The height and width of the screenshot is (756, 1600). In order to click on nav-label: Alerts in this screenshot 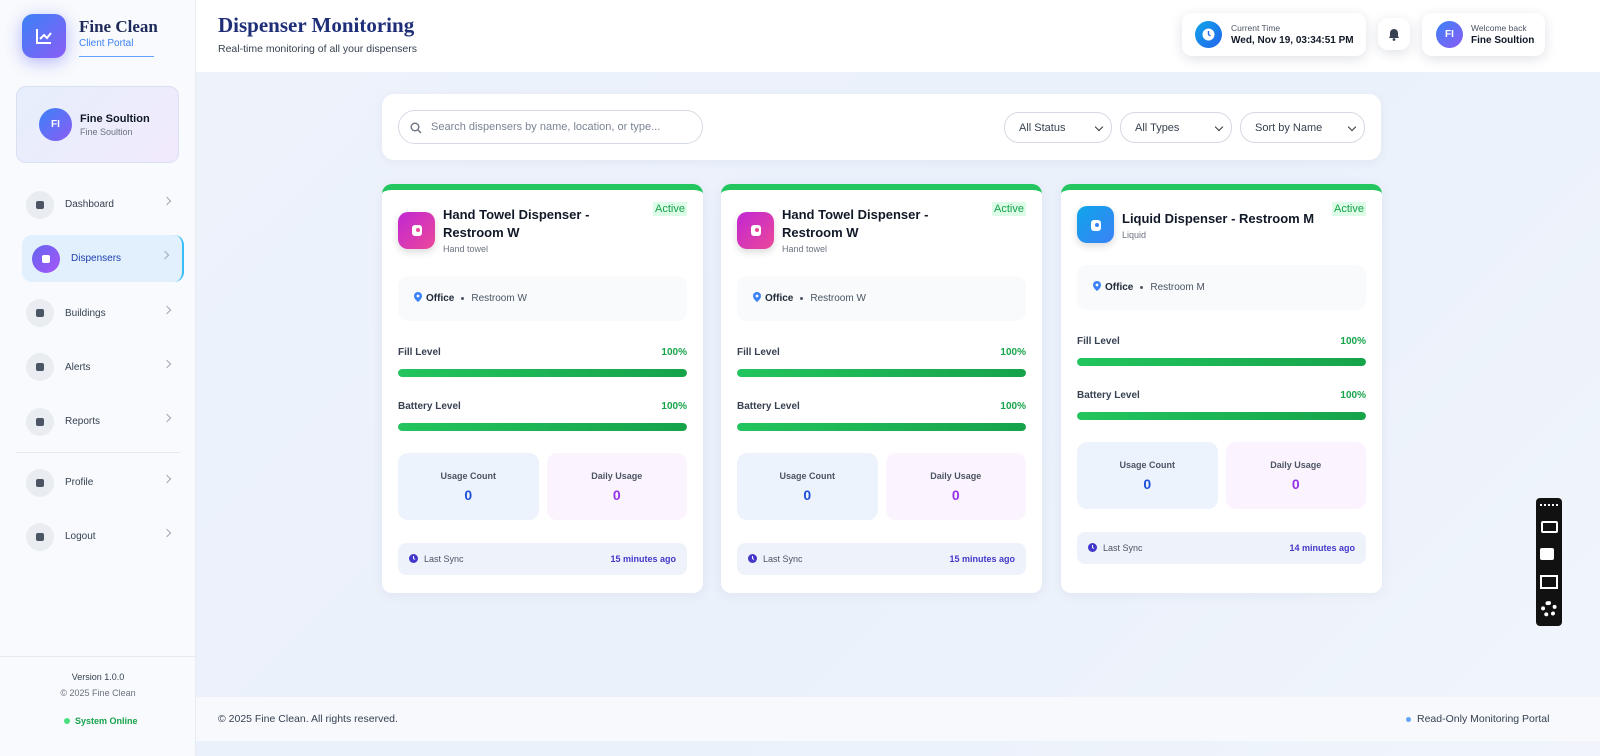, I will do `click(78, 367)`.